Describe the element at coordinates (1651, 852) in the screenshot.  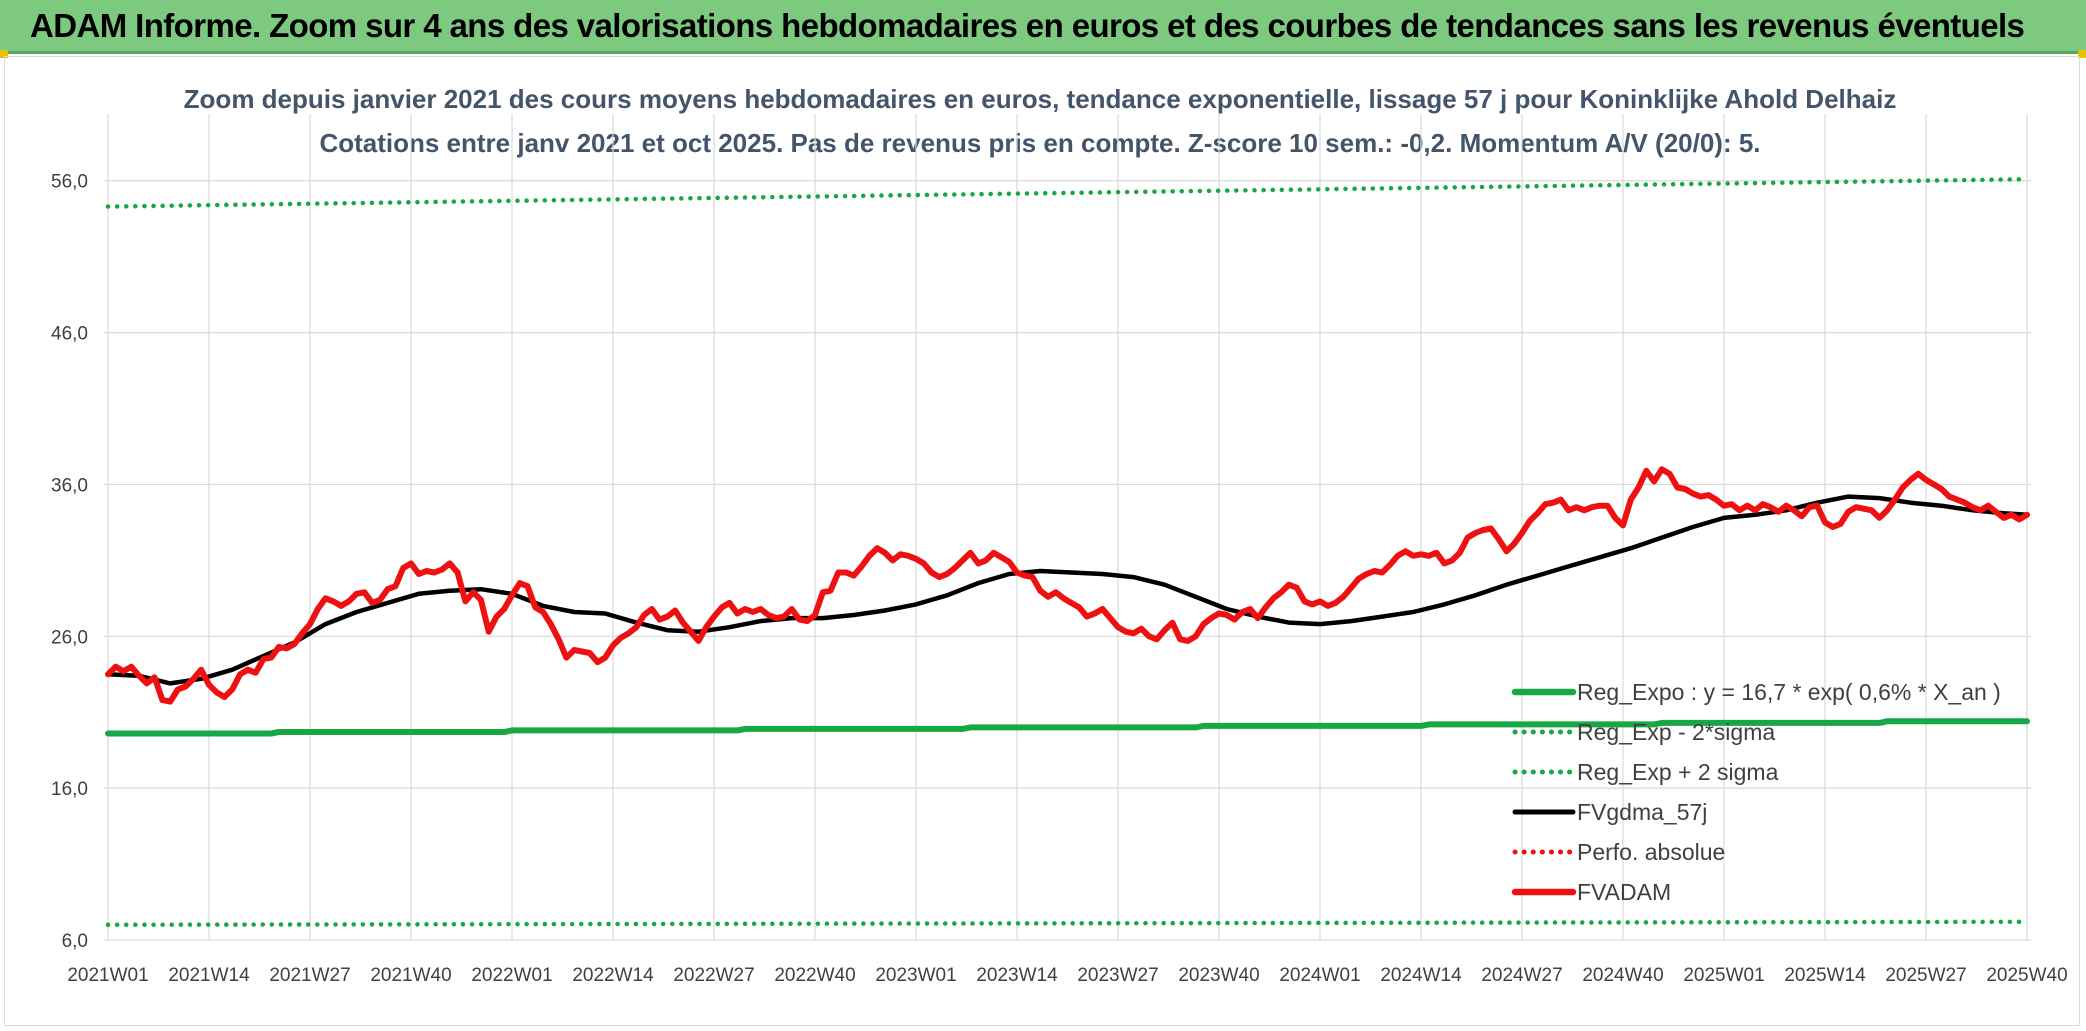
I see `legend-label: Perfo. absolue` at that location.